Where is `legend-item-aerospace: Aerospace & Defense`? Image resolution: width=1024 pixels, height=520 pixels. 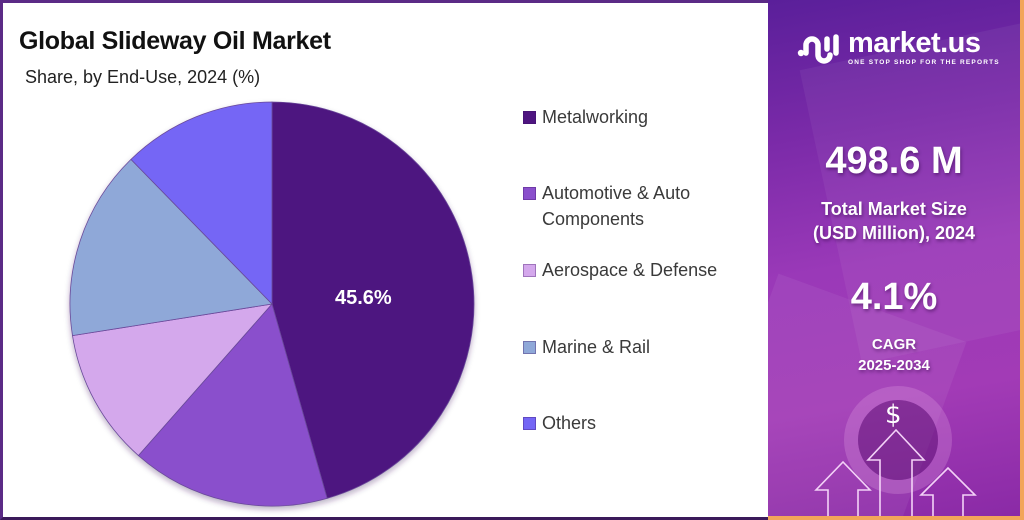 legend-item-aerospace: Aerospace & Defense is located at coordinates (643, 271).